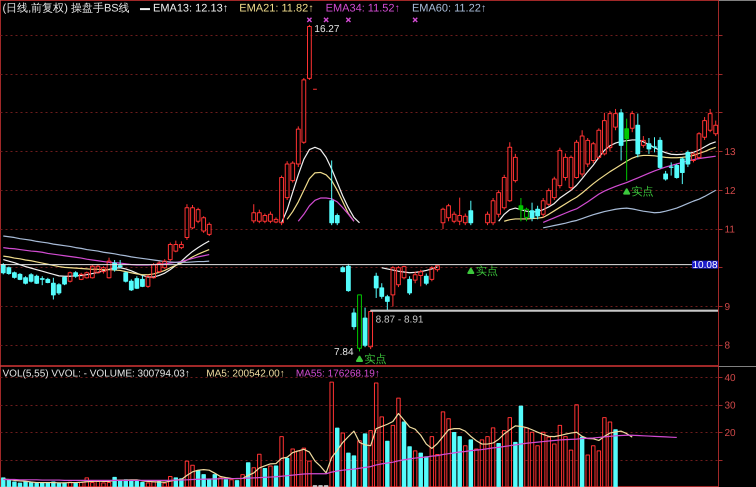 This screenshot has height=487, width=756. I want to click on band-label: 8.87 - 8.91, so click(400, 320).